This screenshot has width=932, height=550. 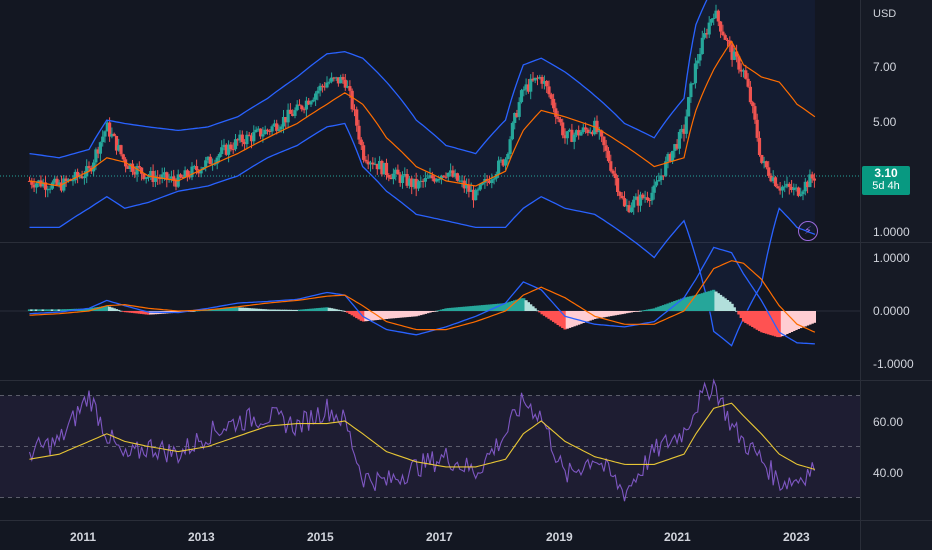 What do you see at coordinates (884, 14) in the screenshot?
I see `currency-label: USD` at bounding box center [884, 14].